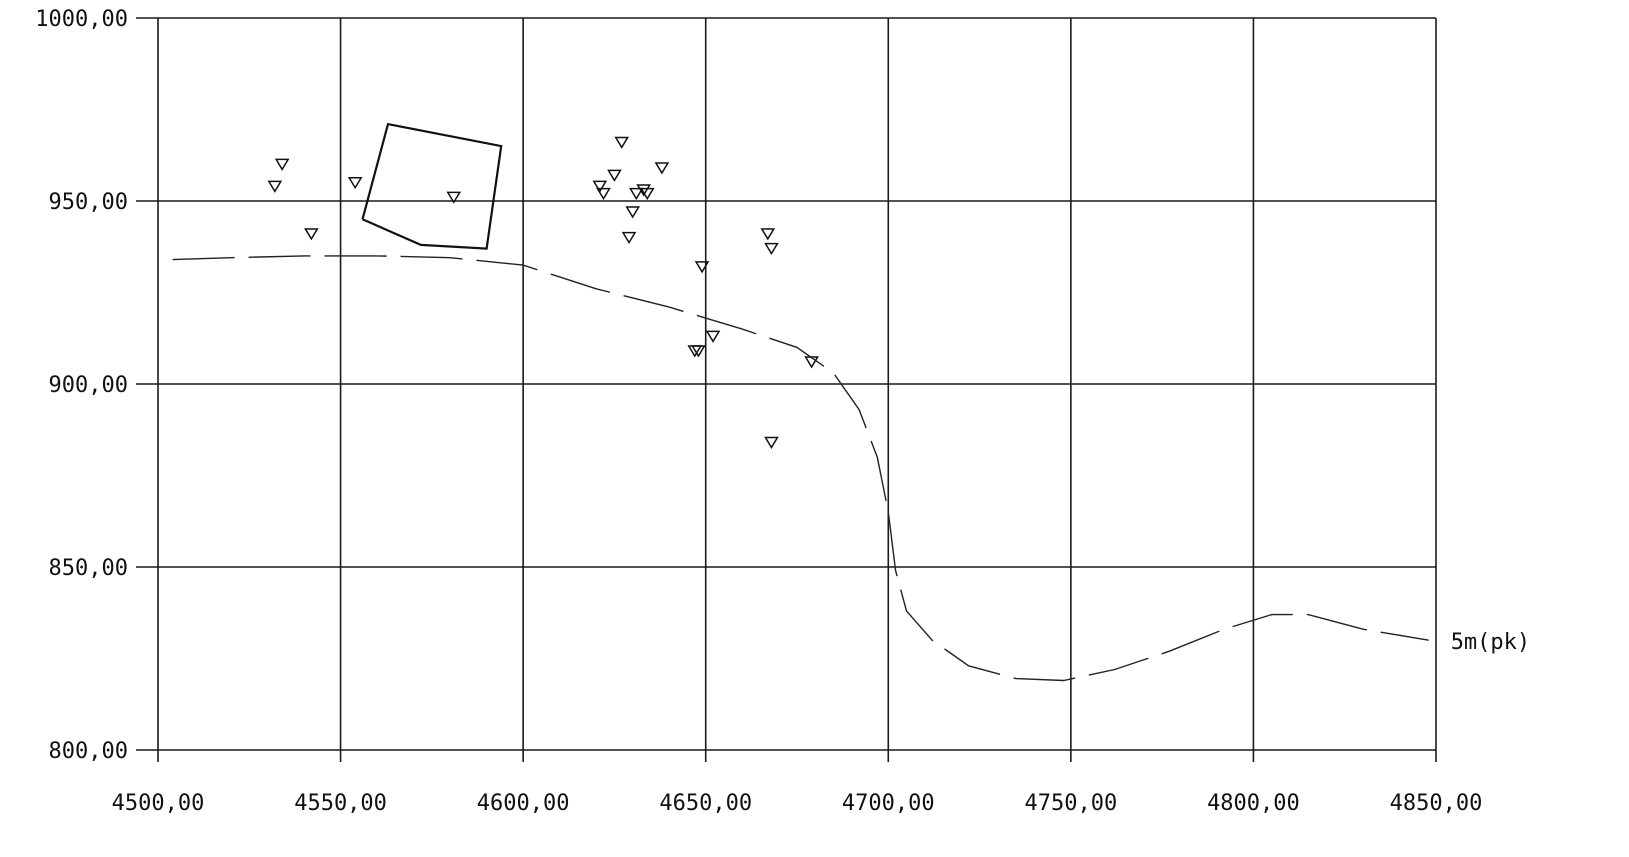 The width and height of the screenshot is (1629, 857). I want to click on x-tick-label: 4800,00, so click(1253, 803).